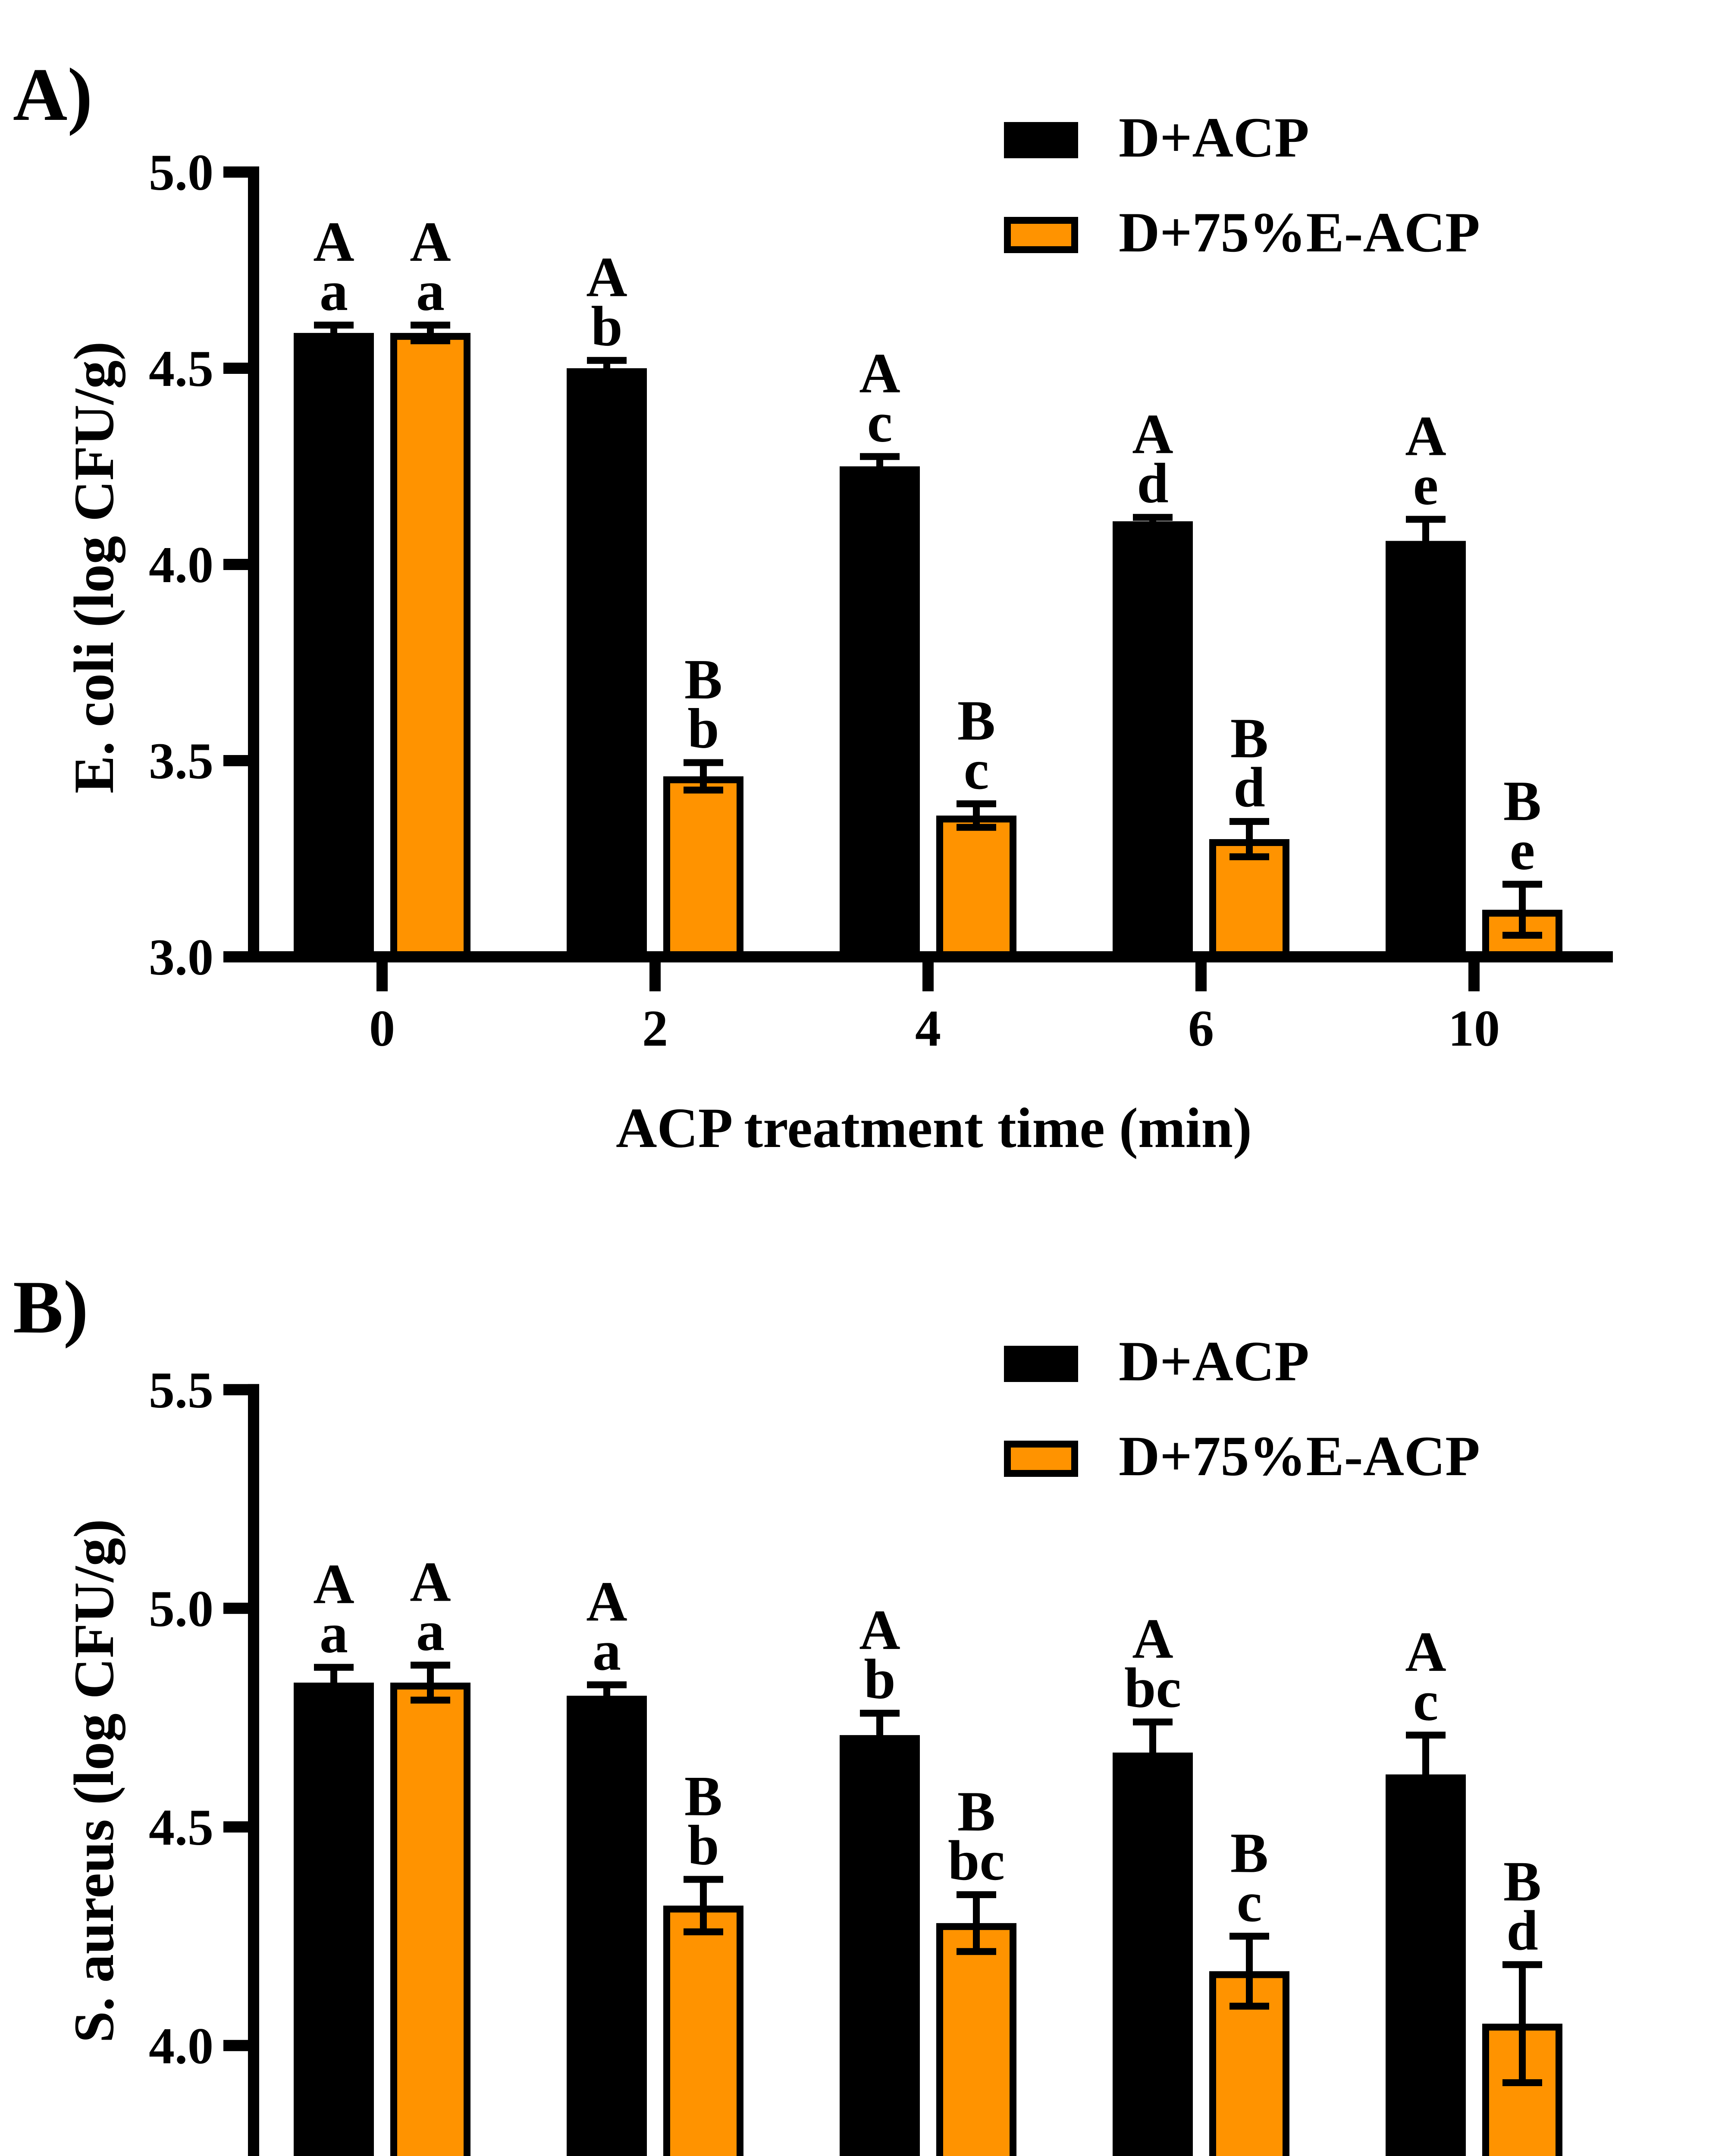 The width and height of the screenshot is (1725, 2156). I want to click on panel-a-sig-letter-lower: e, so click(1523, 850).